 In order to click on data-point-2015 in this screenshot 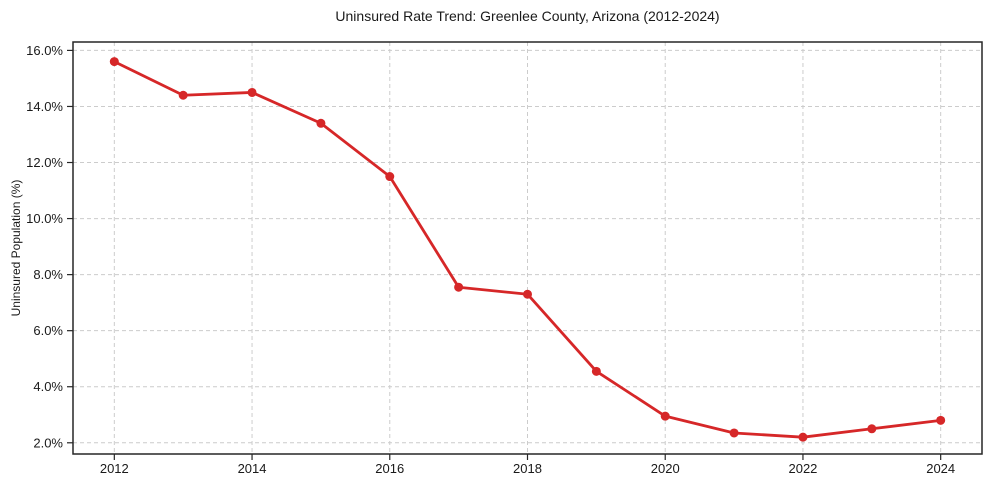, I will do `click(321, 123)`.